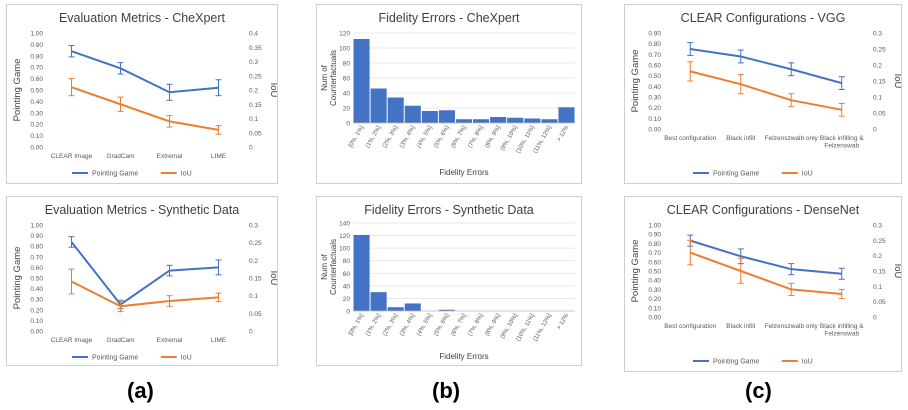 The width and height of the screenshot is (908, 410). Describe the element at coordinates (253, 91) in the screenshot. I see `y-right-tick-label: 0.2` at that location.